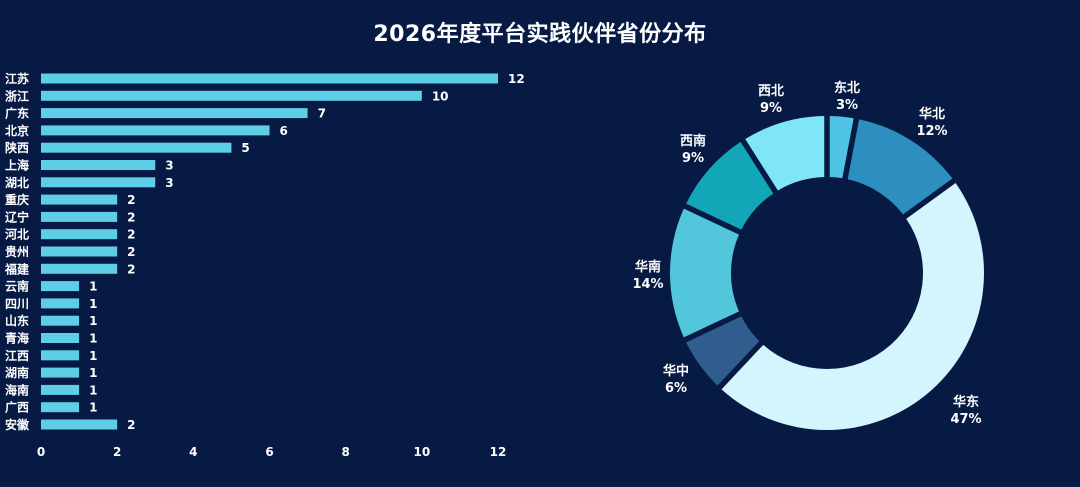 The image size is (1080, 487). Describe the element at coordinates (41, 452) in the screenshot. I see `x-tick-label: 0` at that location.